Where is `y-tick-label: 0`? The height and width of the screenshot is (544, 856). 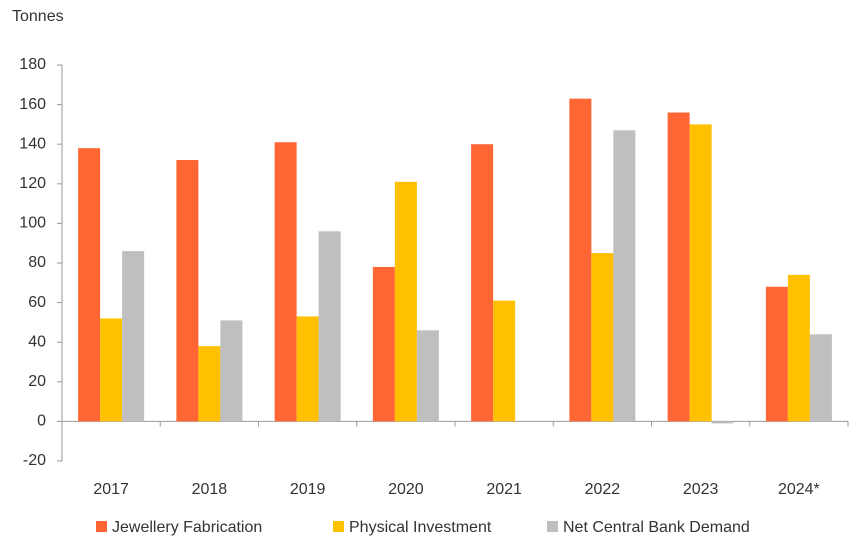
y-tick-label: 0 is located at coordinates (41, 421).